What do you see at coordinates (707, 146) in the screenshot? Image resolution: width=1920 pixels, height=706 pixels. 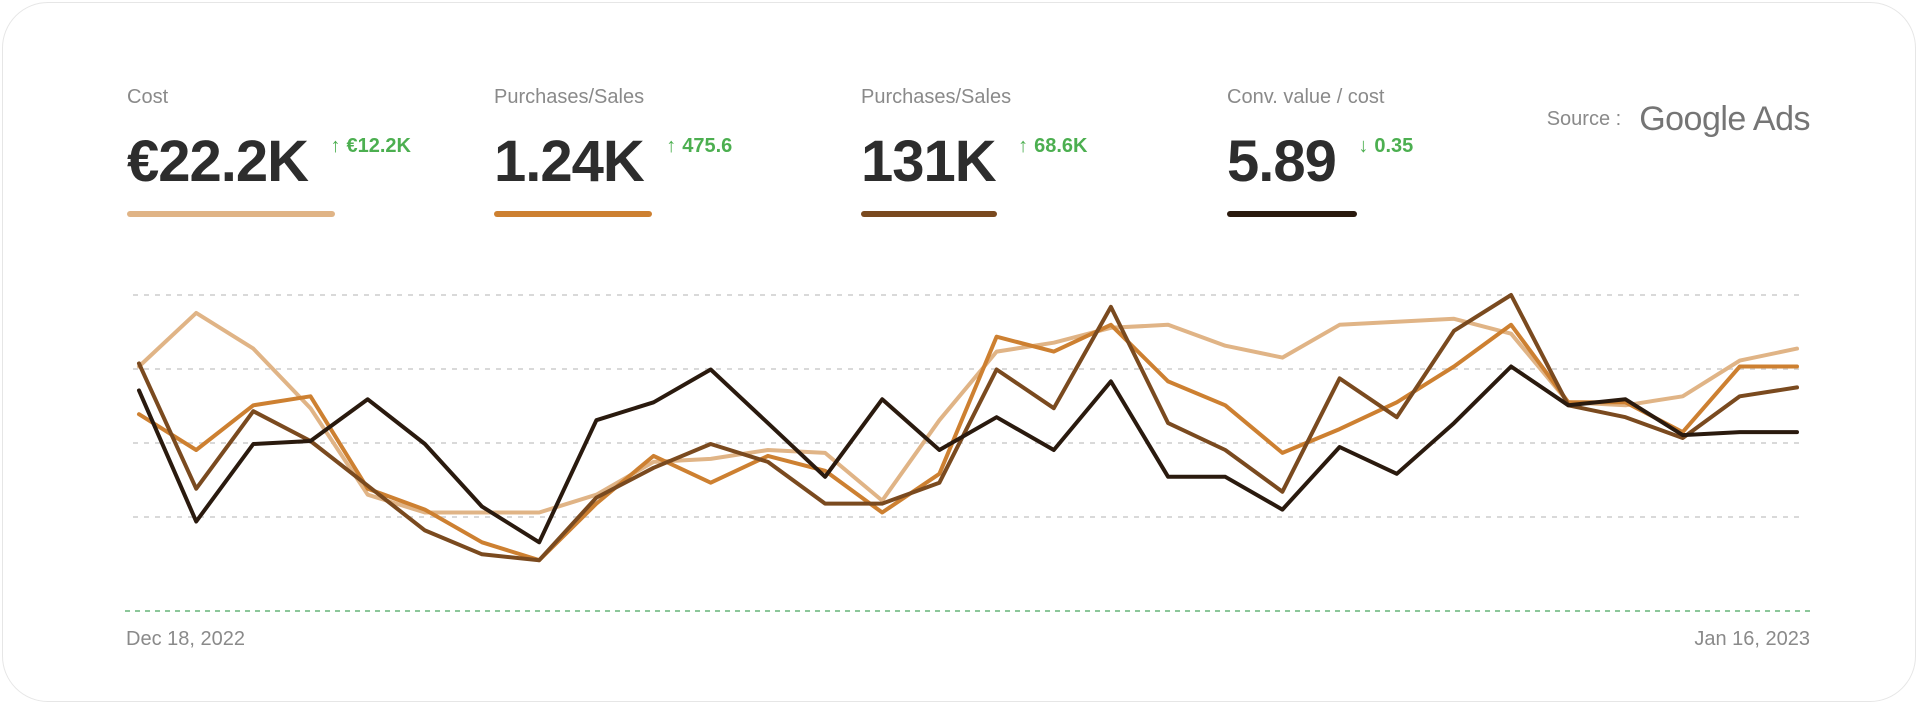 I see `metric-delta-value: 475.6` at bounding box center [707, 146].